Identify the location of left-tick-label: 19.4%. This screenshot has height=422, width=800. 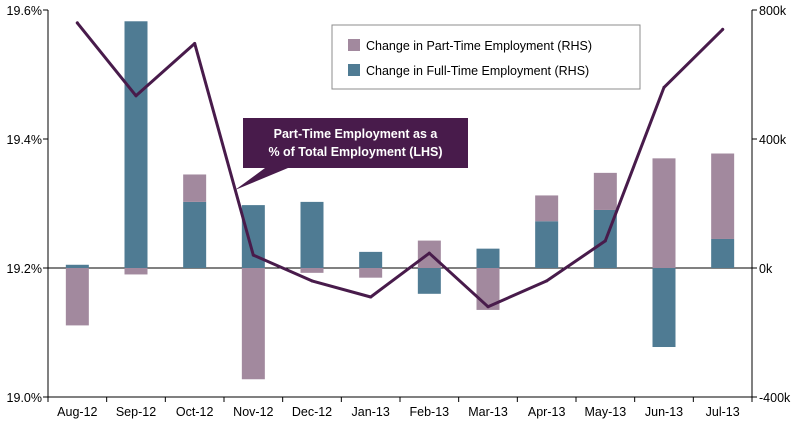
(24, 140).